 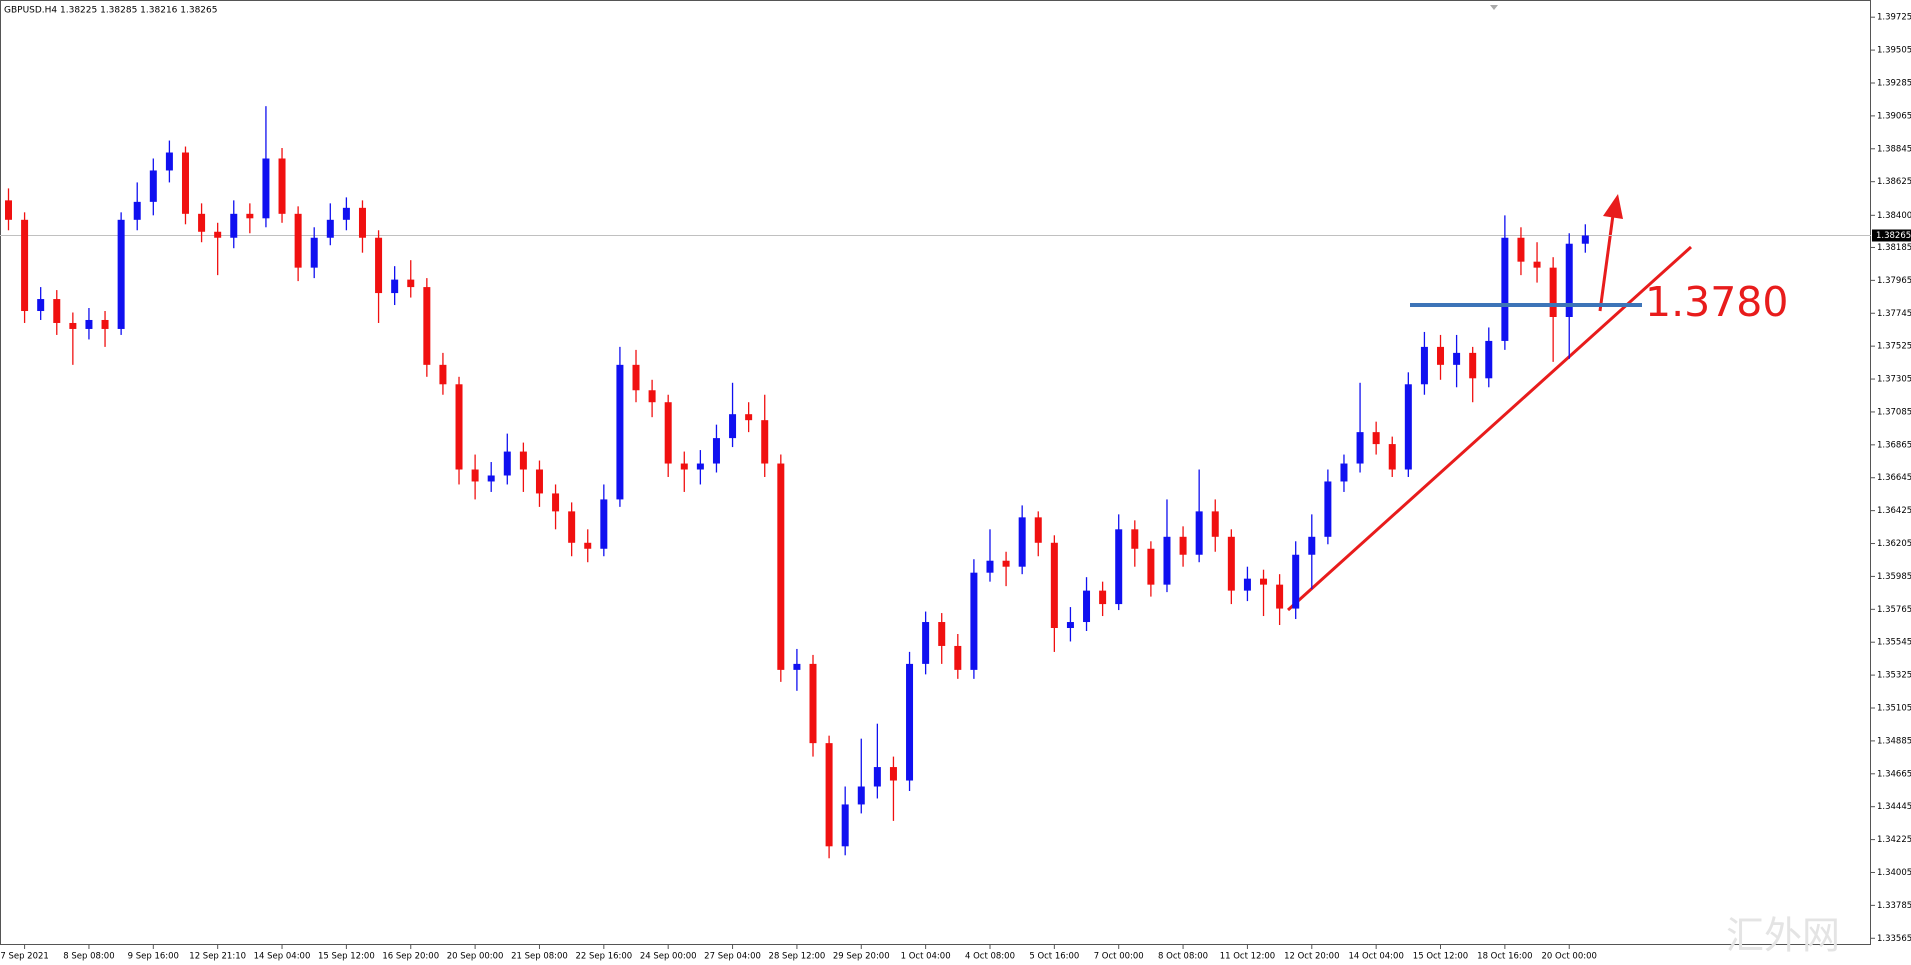 What do you see at coordinates (1504, 957) in the screenshot?
I see `x-tick-label: 18 Oct 16:00` at bounding box center [1504, 957].